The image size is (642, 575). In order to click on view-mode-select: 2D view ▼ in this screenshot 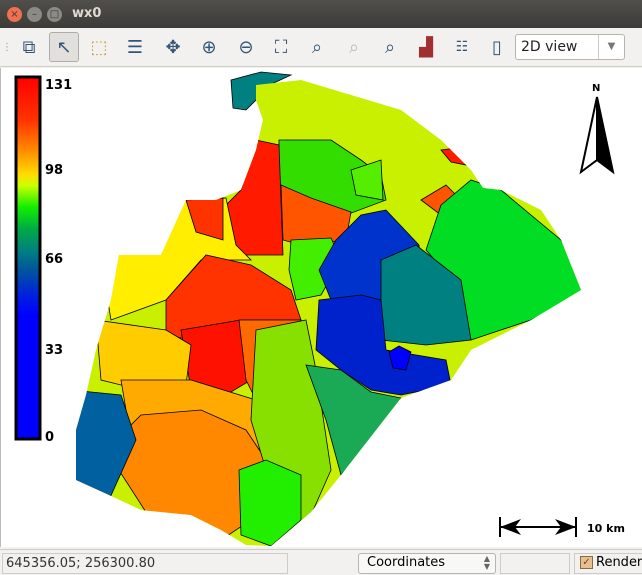, I will do `click(570, 47)`.